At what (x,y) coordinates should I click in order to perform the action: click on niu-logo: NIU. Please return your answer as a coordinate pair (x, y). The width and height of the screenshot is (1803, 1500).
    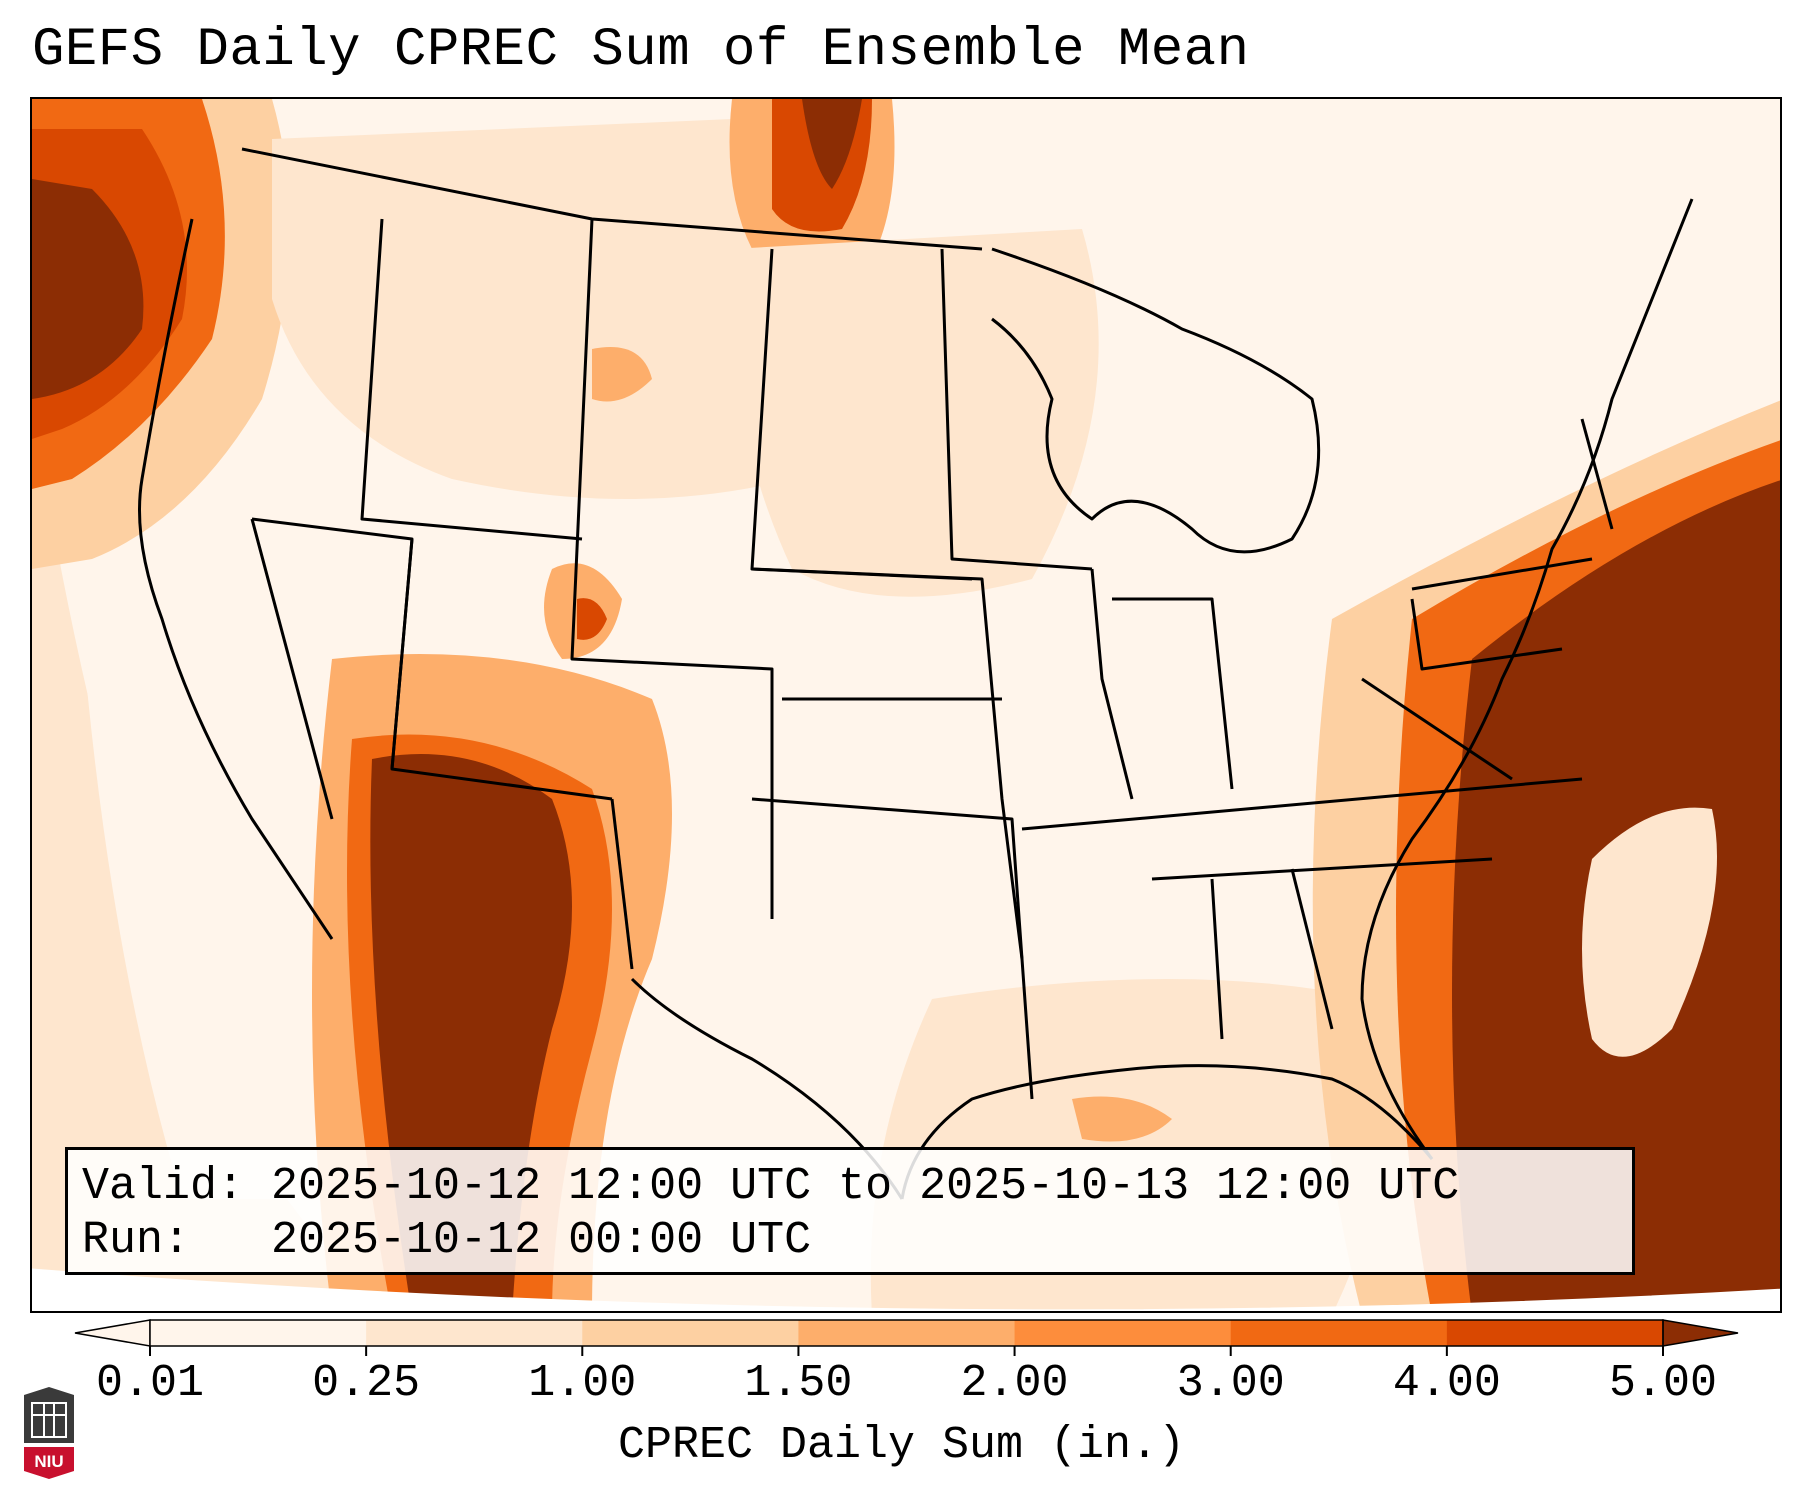
    Looking at the image, I should click on (49, 1433).